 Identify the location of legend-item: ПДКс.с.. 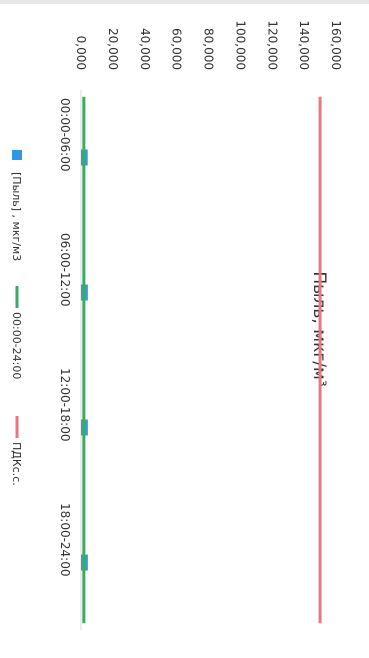
(16, 451).